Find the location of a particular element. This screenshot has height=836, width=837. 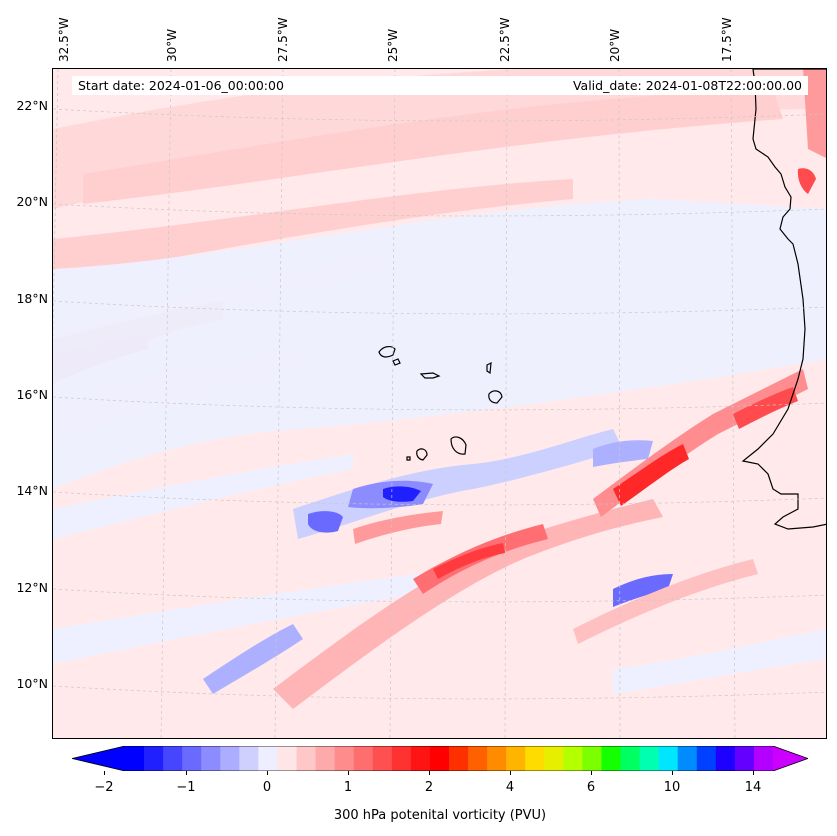

cb-tick-label: 1 is located at coordinates (348, 787).